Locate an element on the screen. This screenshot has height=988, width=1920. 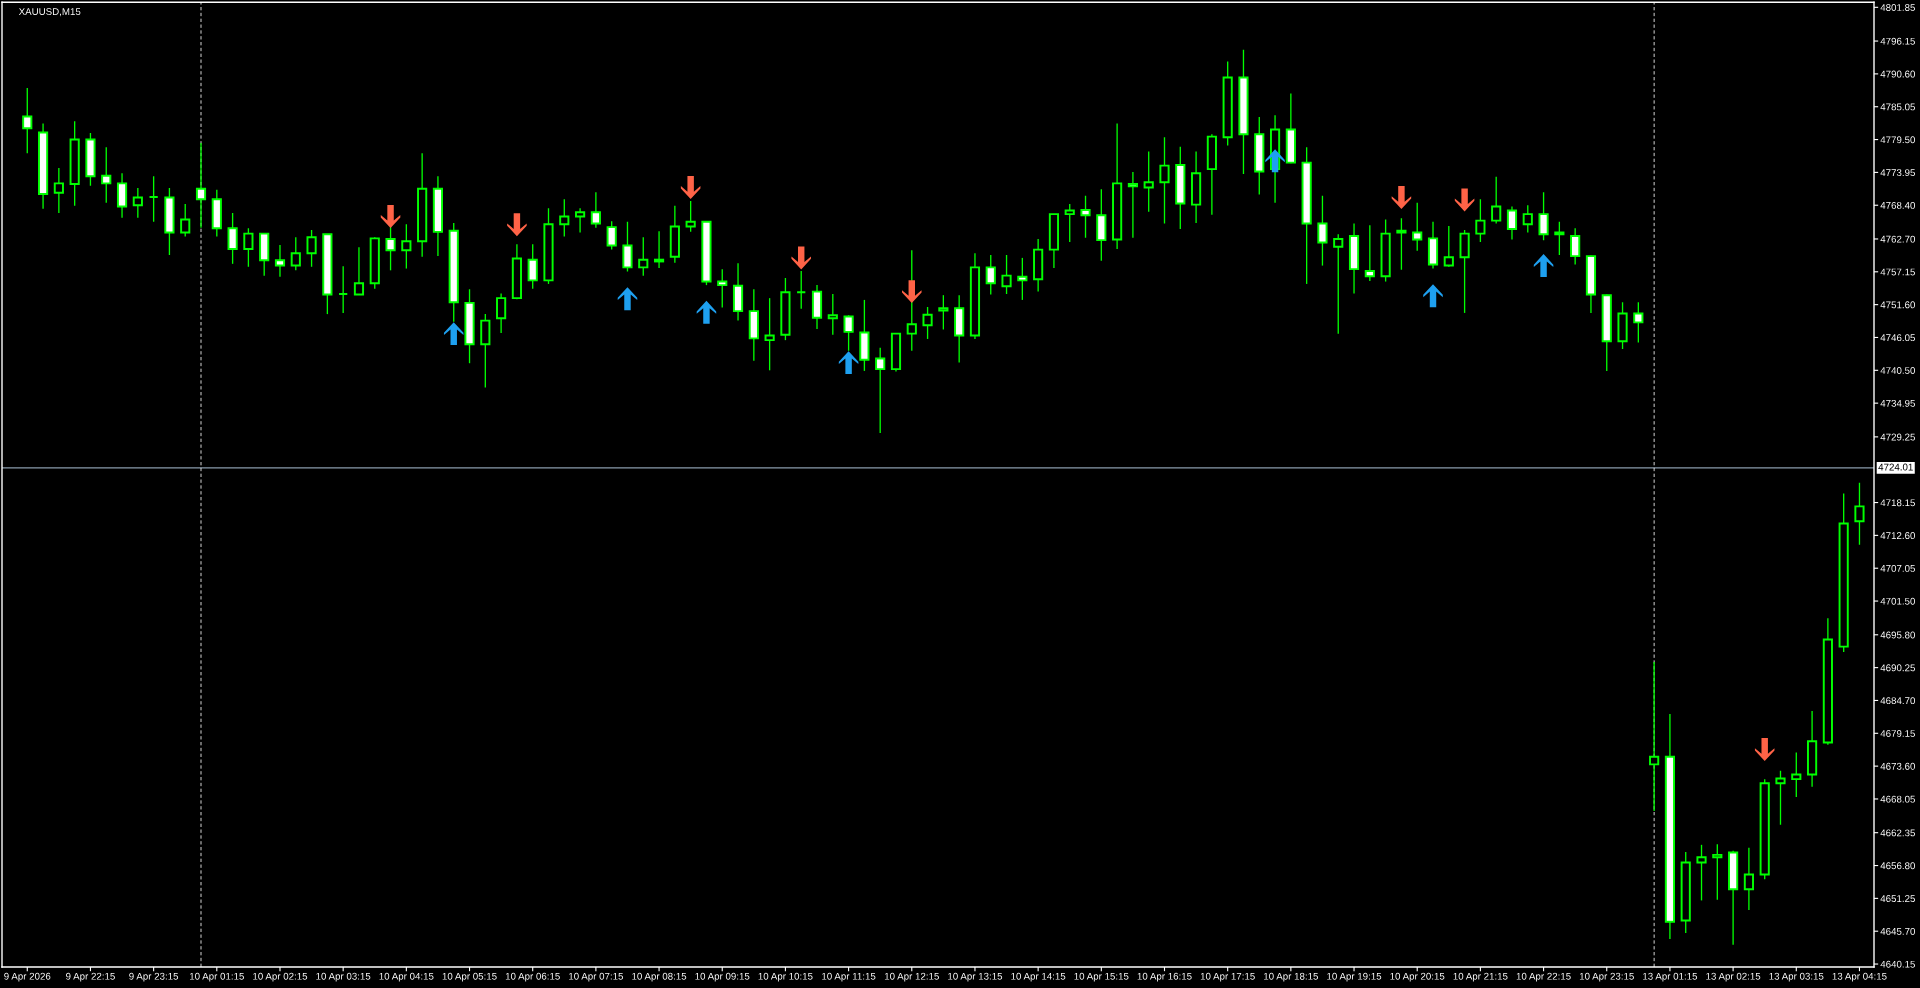
y-tick-label: 4673.60 is located at coordinates (1898, 766).